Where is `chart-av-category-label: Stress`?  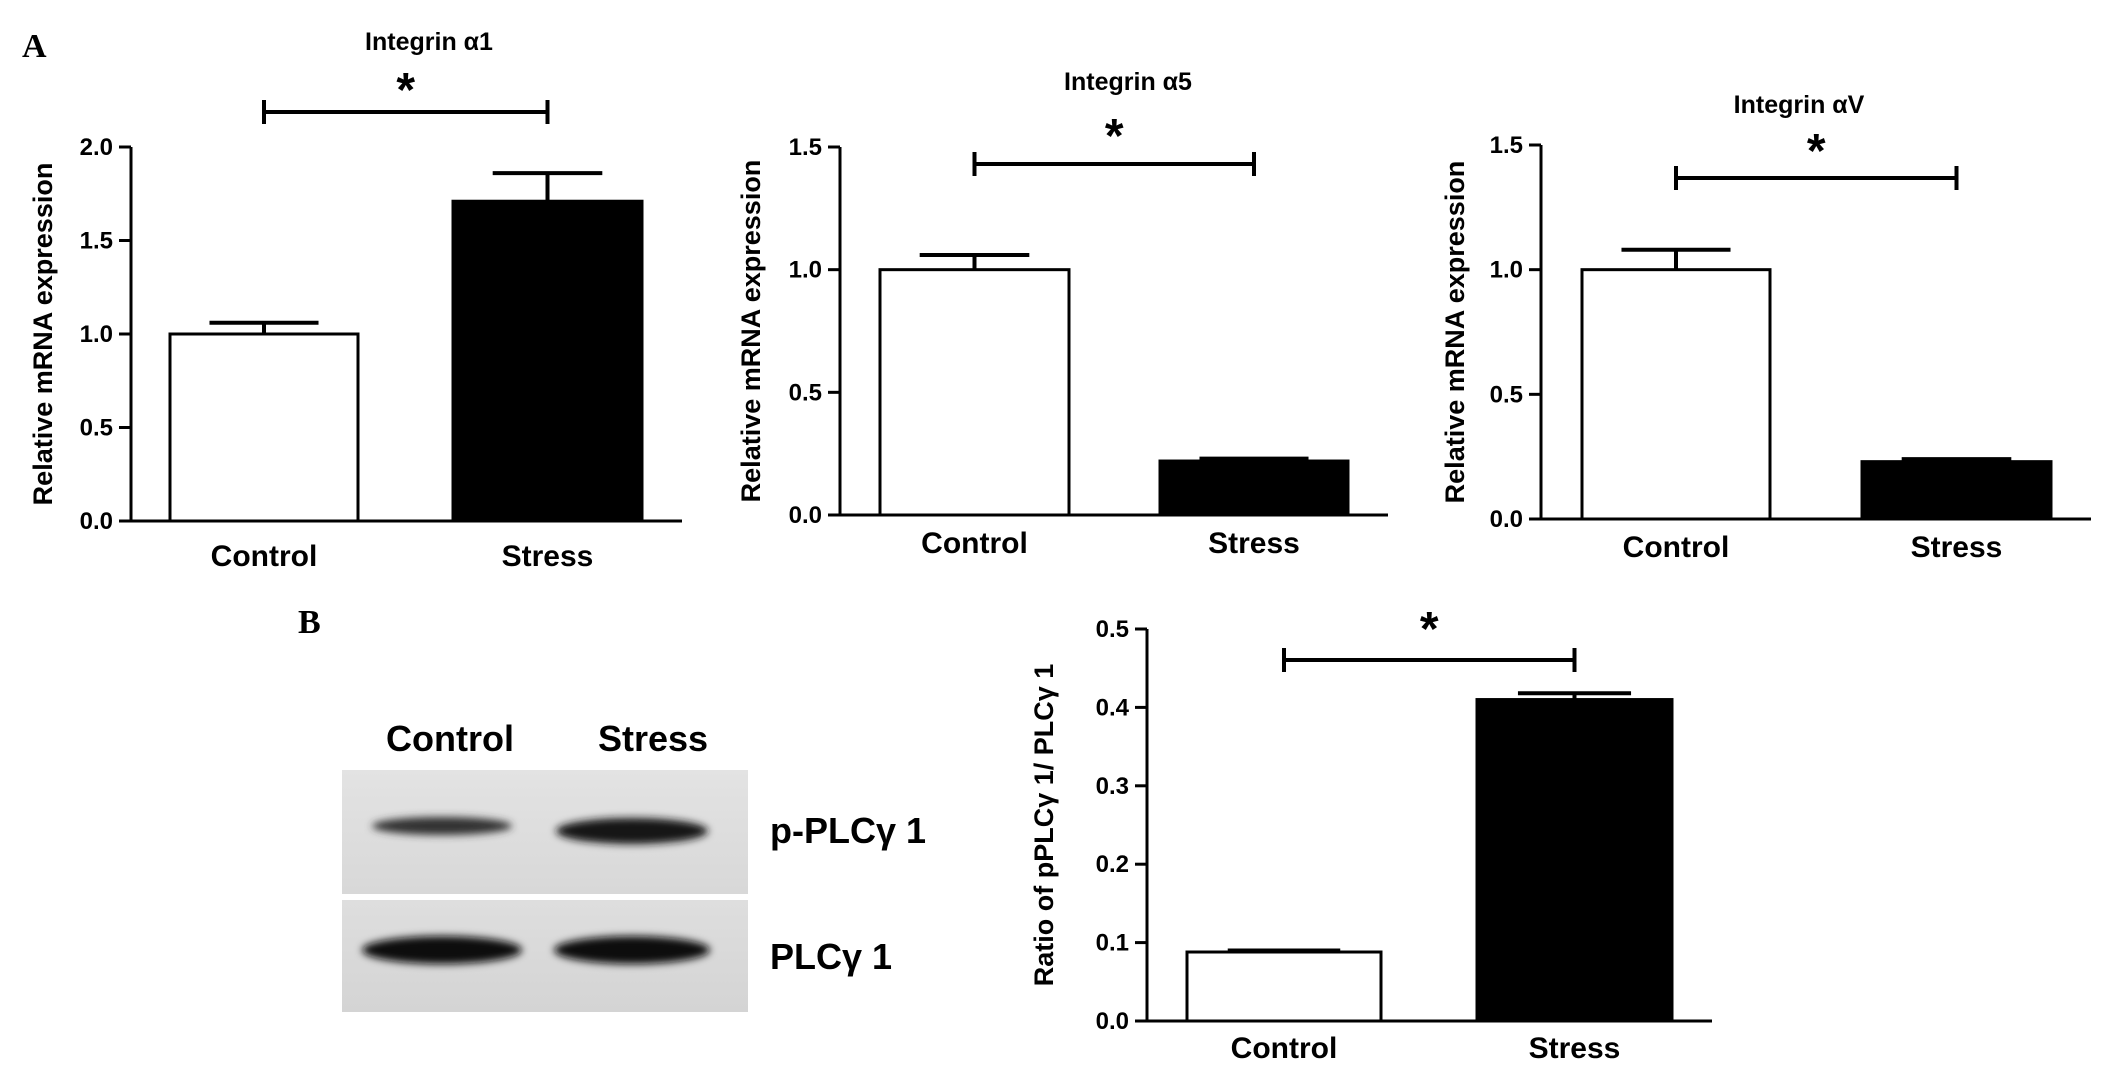 chart-av-category-label: Stress is located at coordinates (1957, 547).